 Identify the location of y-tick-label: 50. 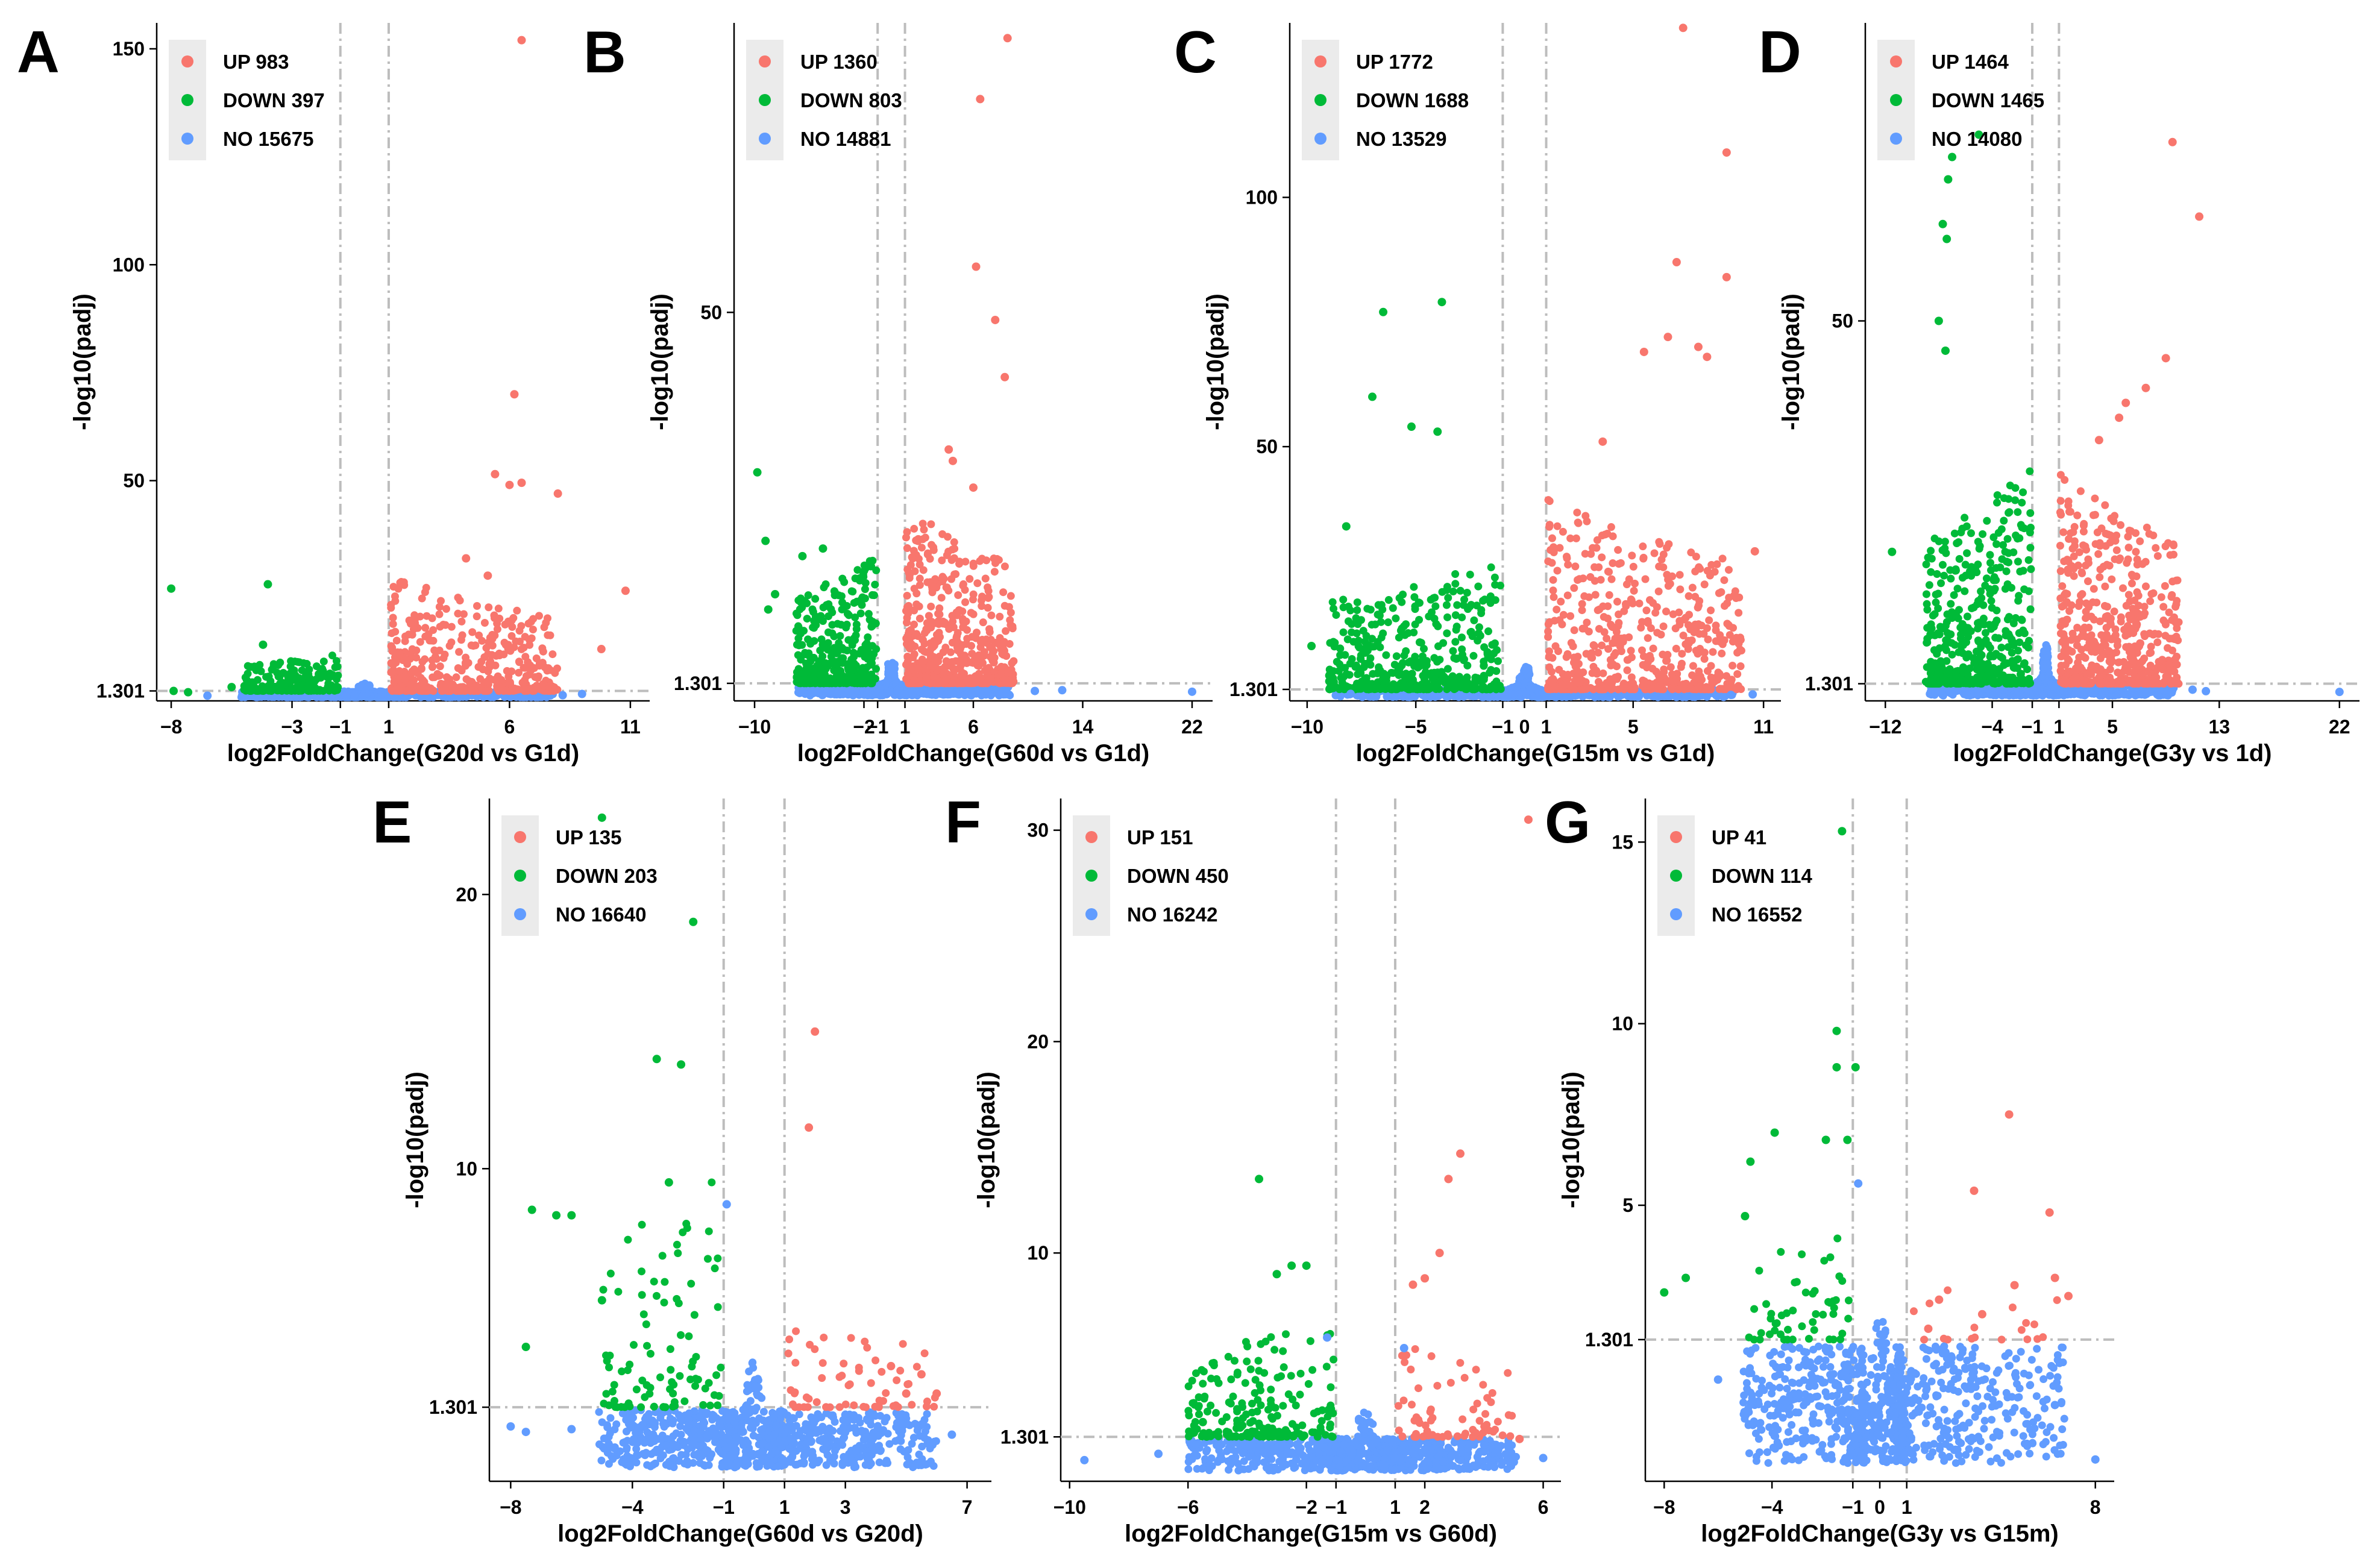
(134, 481).